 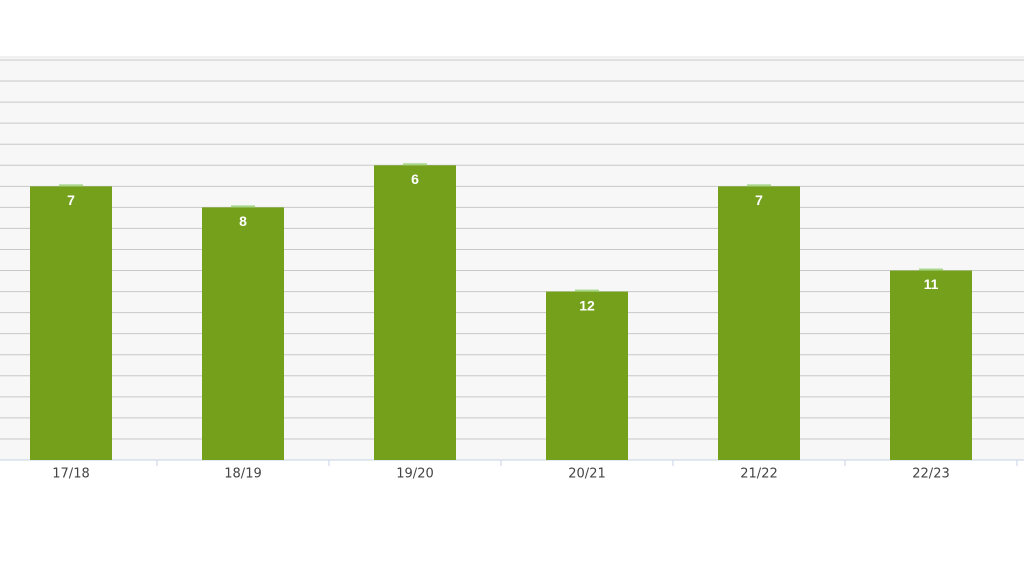 I want to click on value-label: 6, so click(x=415, y=179).